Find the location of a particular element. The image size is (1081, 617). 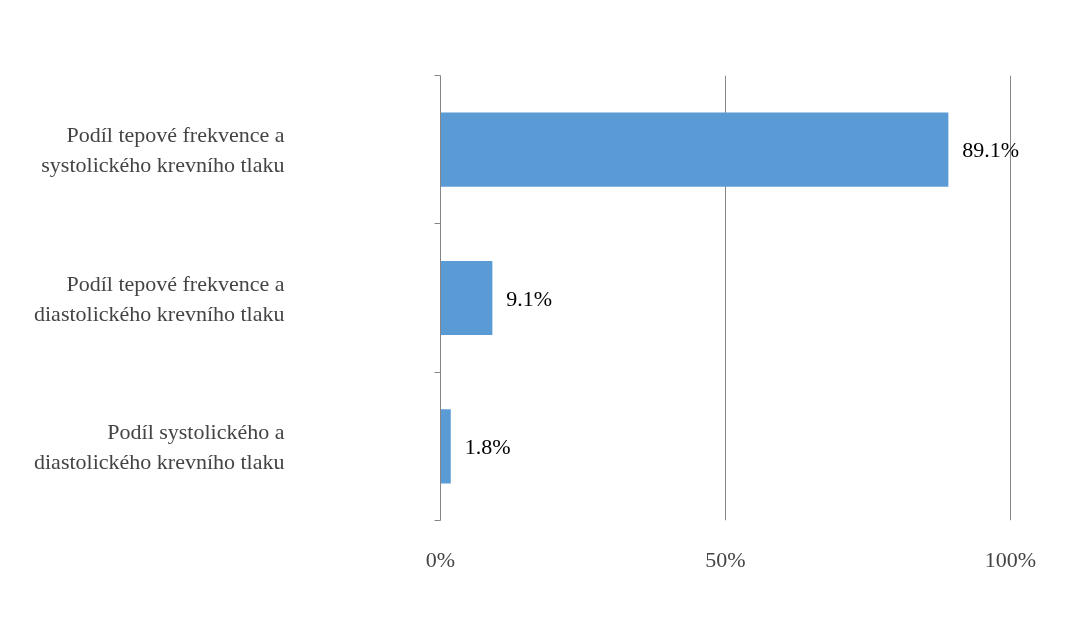

data-label: 1.8% is located at coordinates (487, 446).